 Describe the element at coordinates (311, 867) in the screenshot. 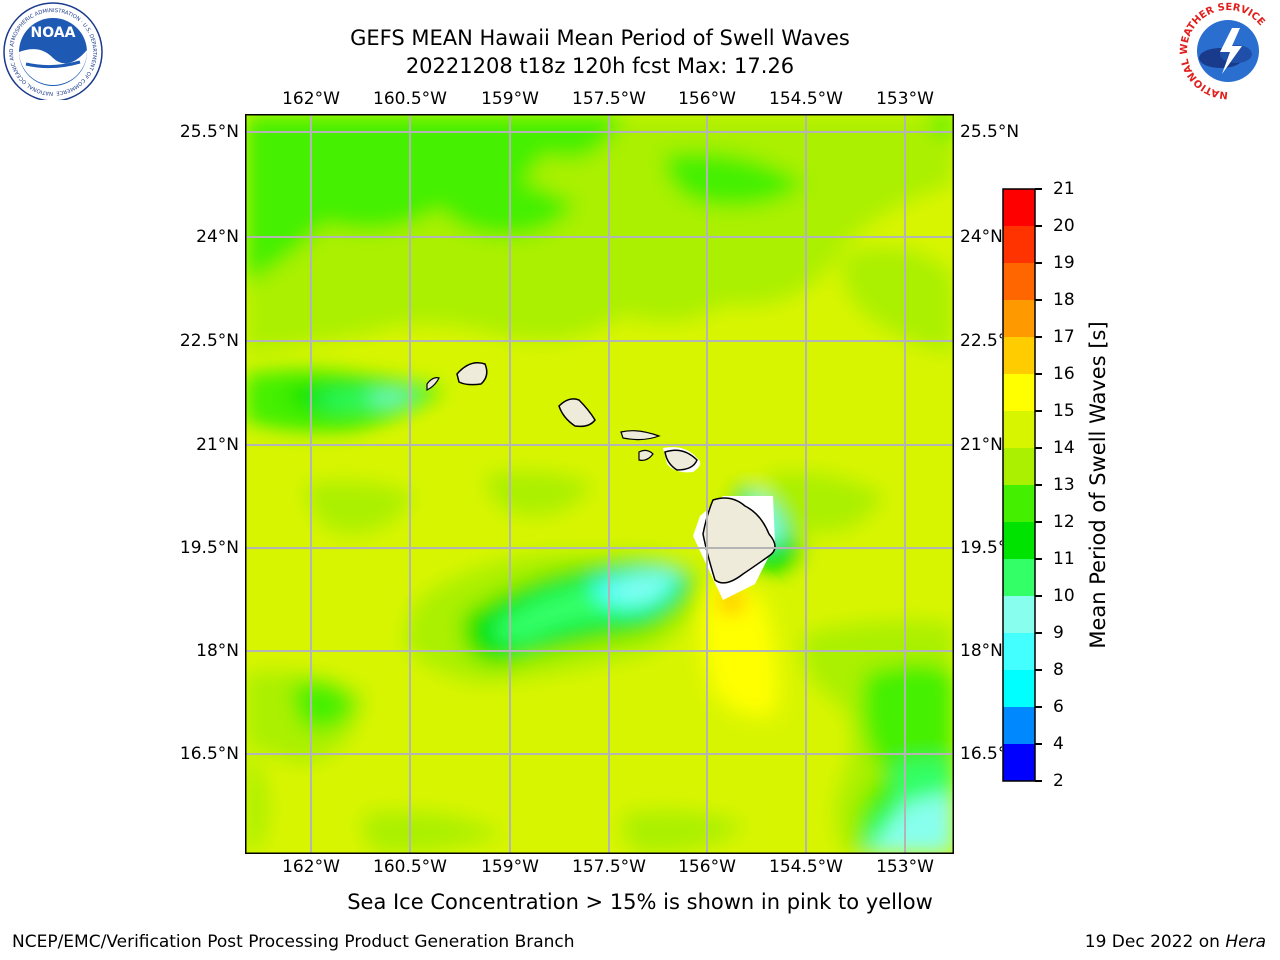

I see `lon-tick-bottom: 162°W` at that location.